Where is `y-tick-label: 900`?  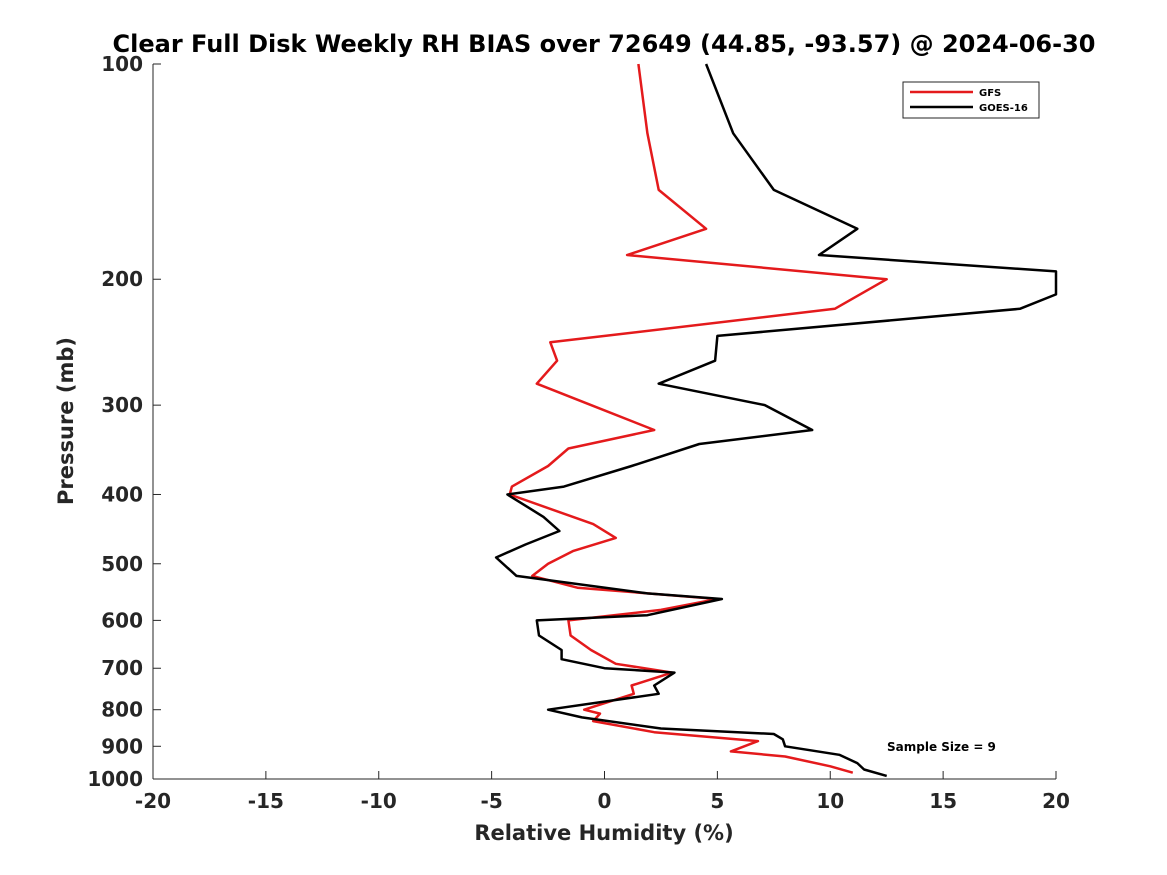
y-tick-label: 900 is located at coordinates (122, 746).